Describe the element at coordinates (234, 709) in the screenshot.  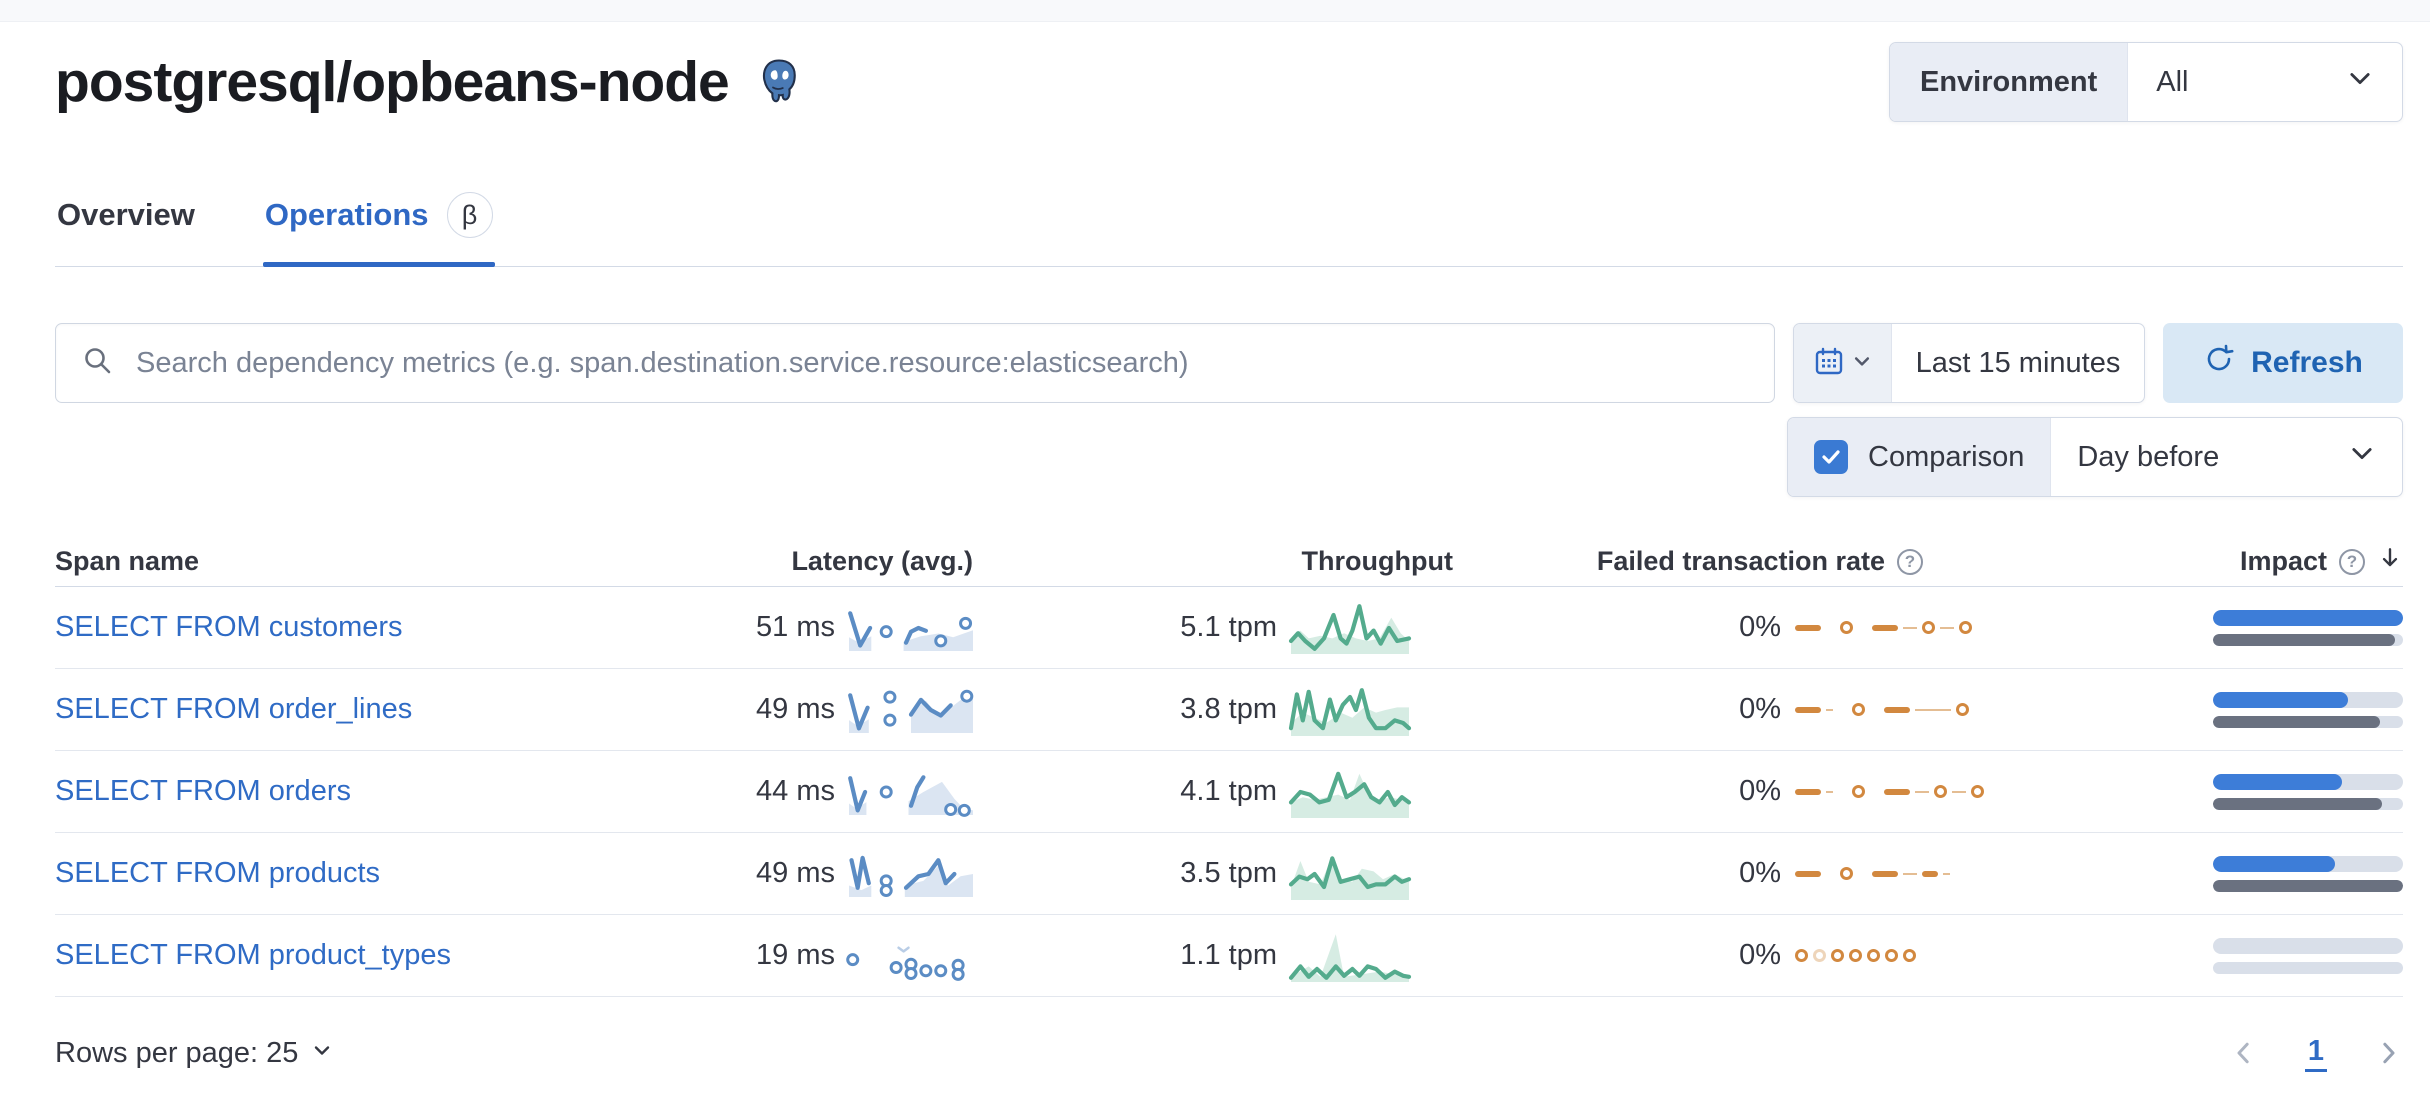
I see `span-name-link: SELECT FROM order_lines` at that location.